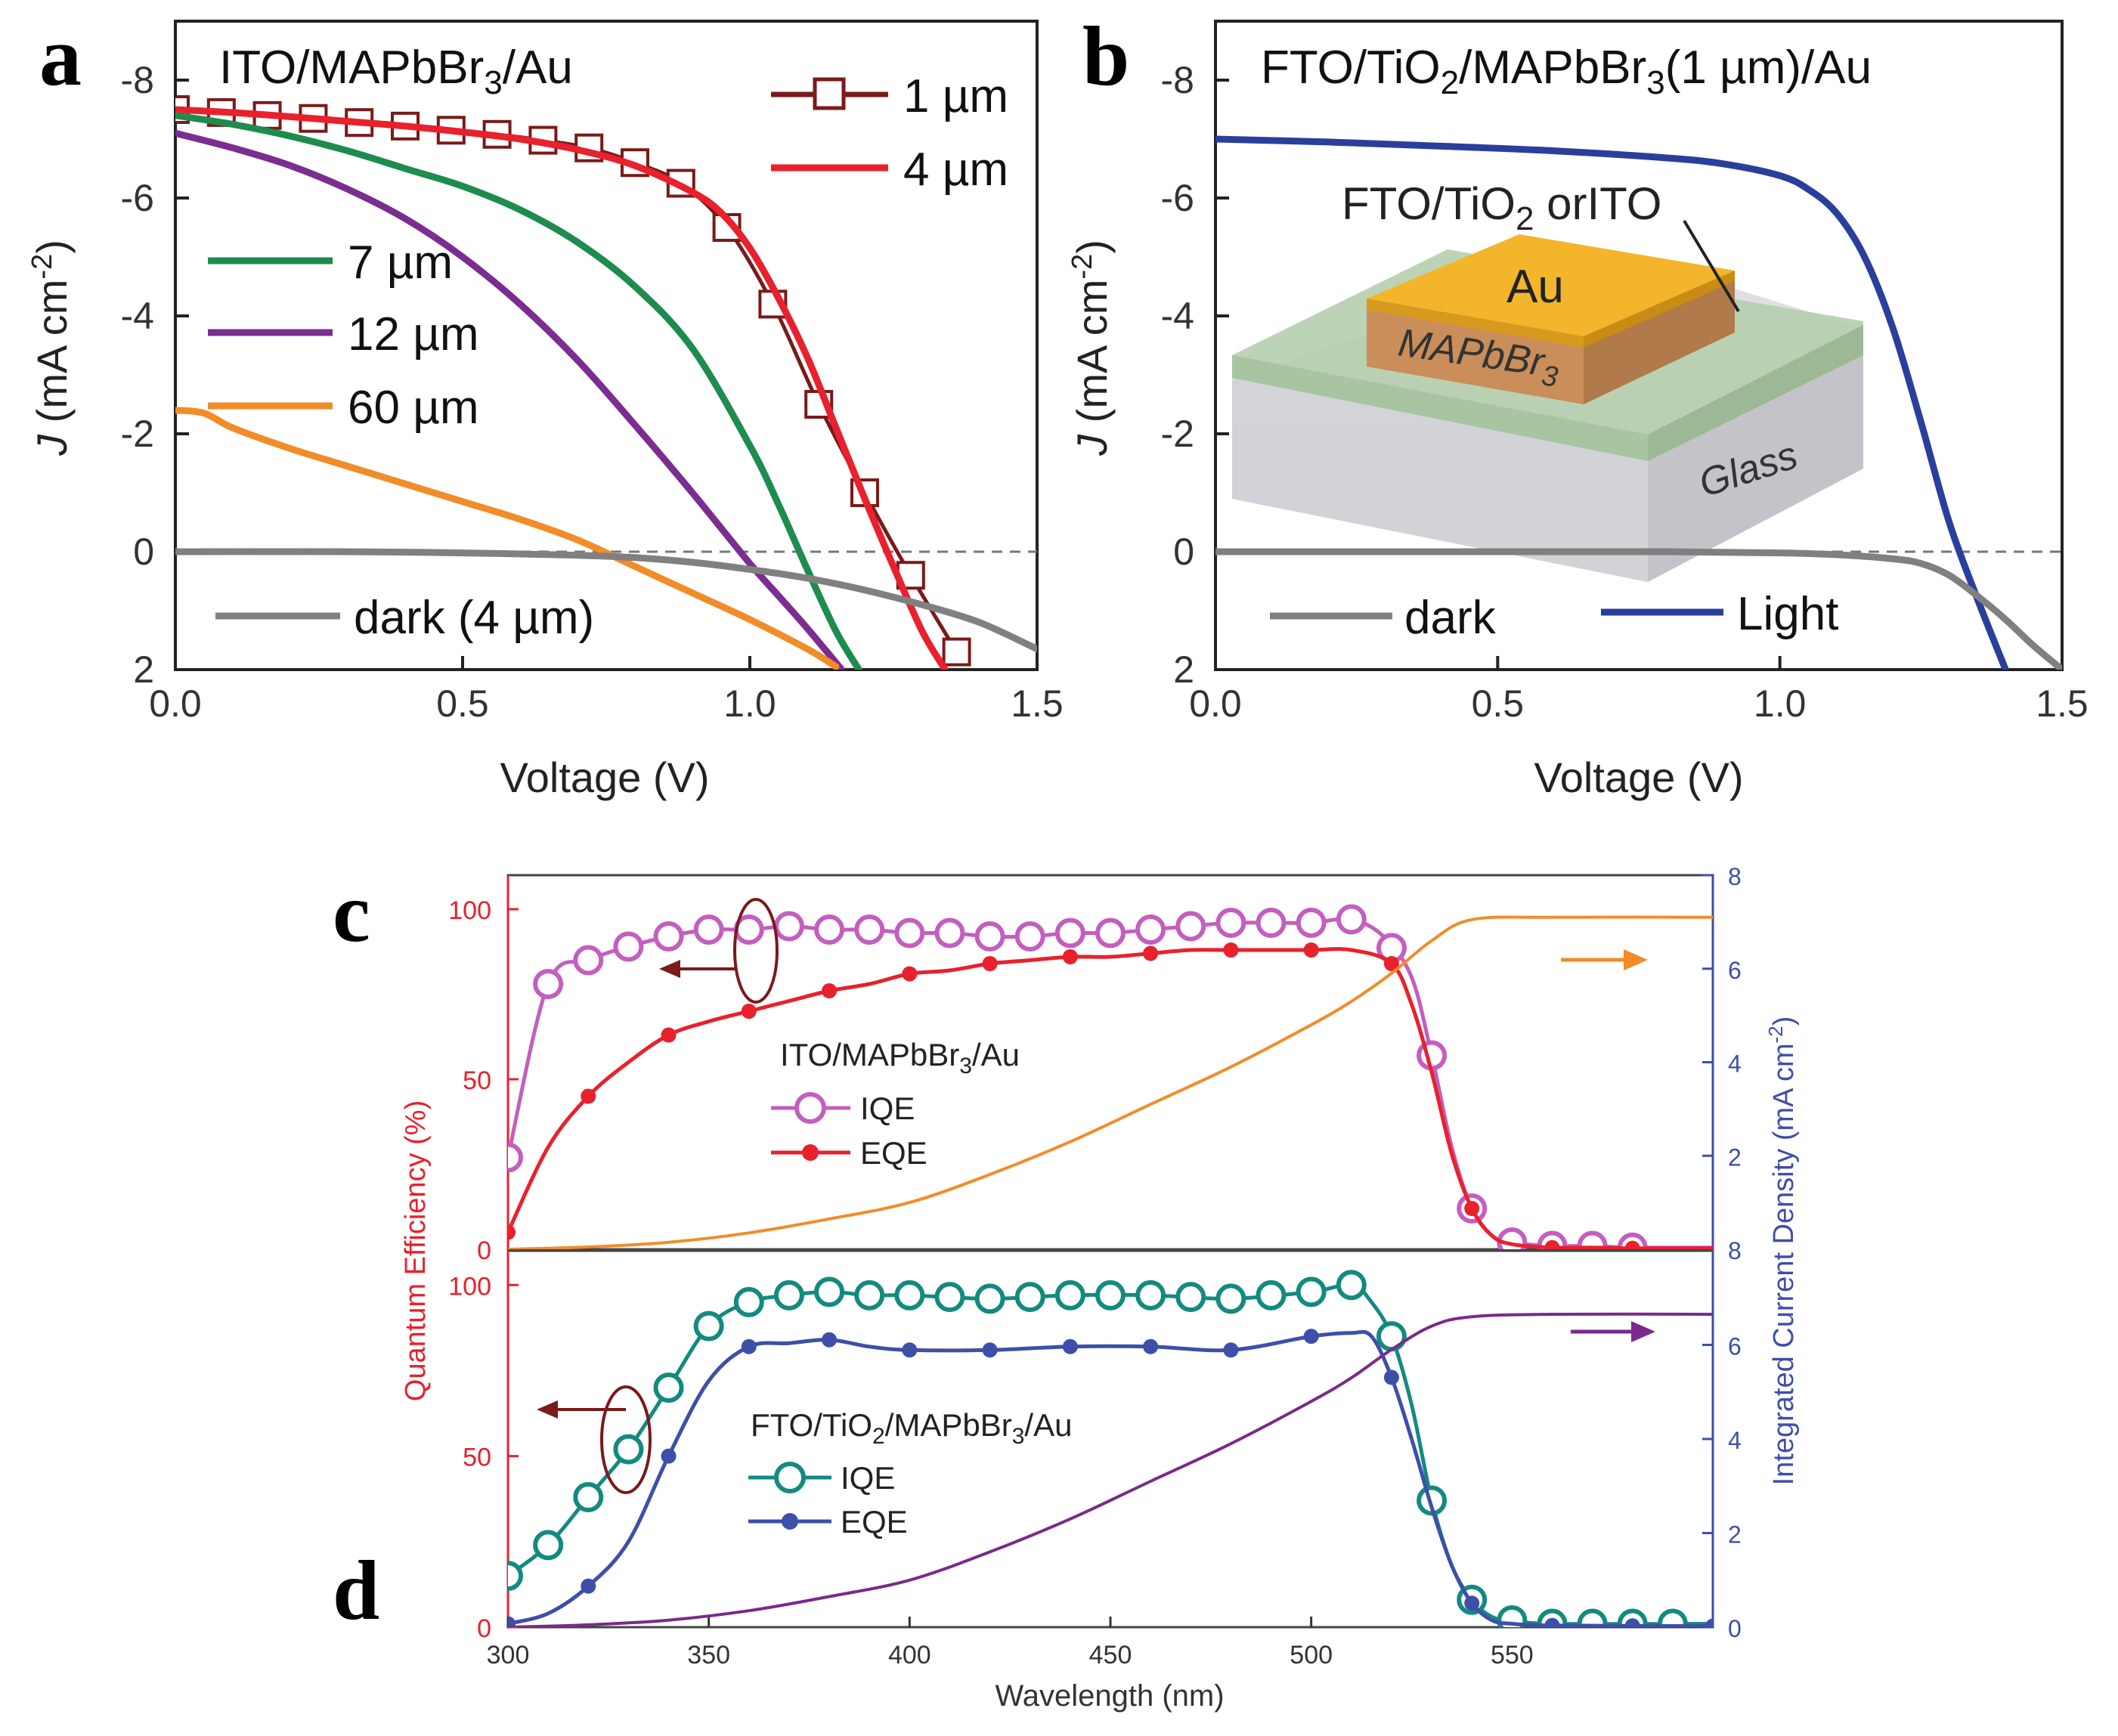 The image size is (2118, 1736). What do you see at coordinates (868, 1478) in the screenshot?
I see `legend-d-iqe: IQE` at bounding box center [868, 1478].